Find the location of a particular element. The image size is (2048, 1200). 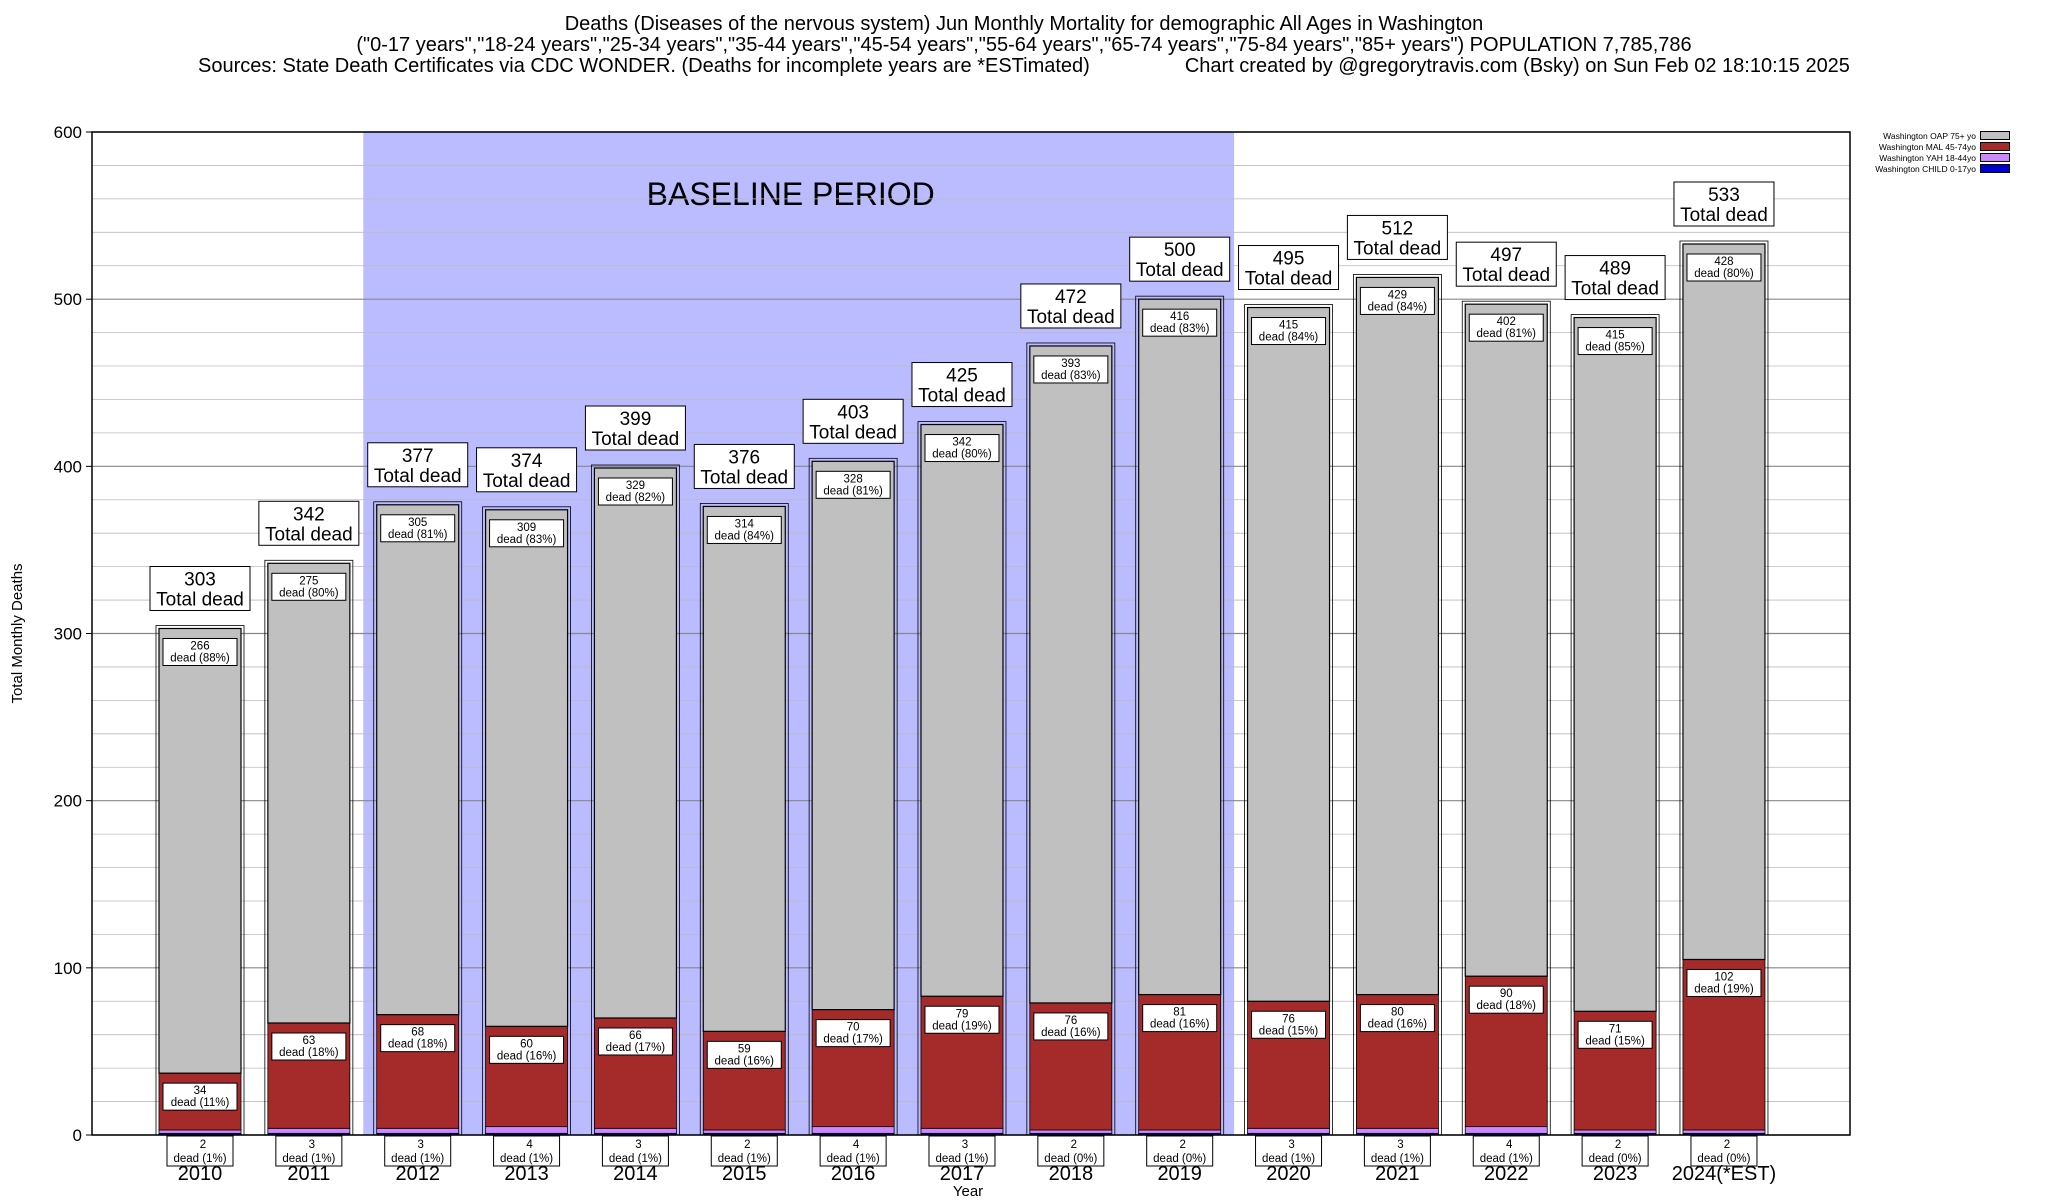

legend-item-yah: Washington YAH 18-44yo is located at coordinates (1900, 157).